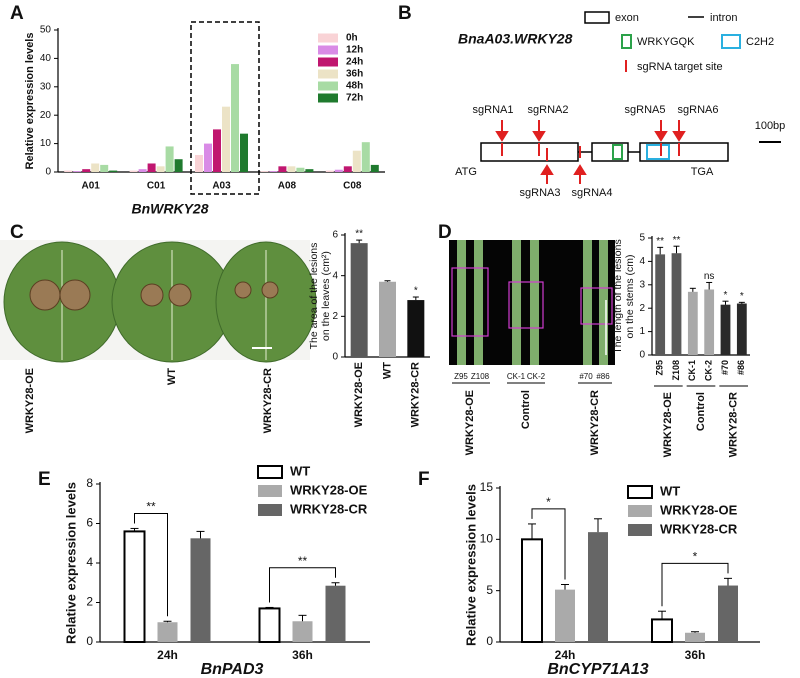  I want to click on x-tick-label: A01, so click(91, 186).